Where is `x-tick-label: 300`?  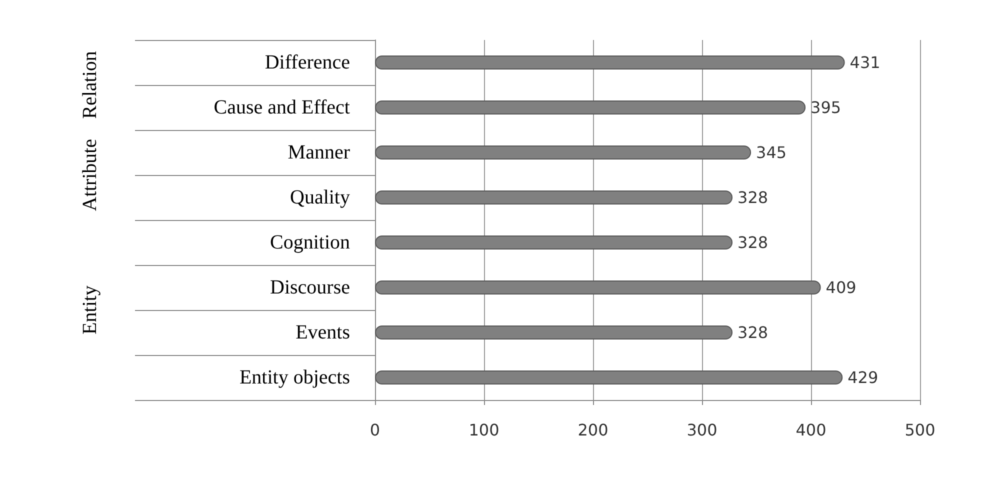 x-tick-label: 300 is located at coordinates (702, 430).